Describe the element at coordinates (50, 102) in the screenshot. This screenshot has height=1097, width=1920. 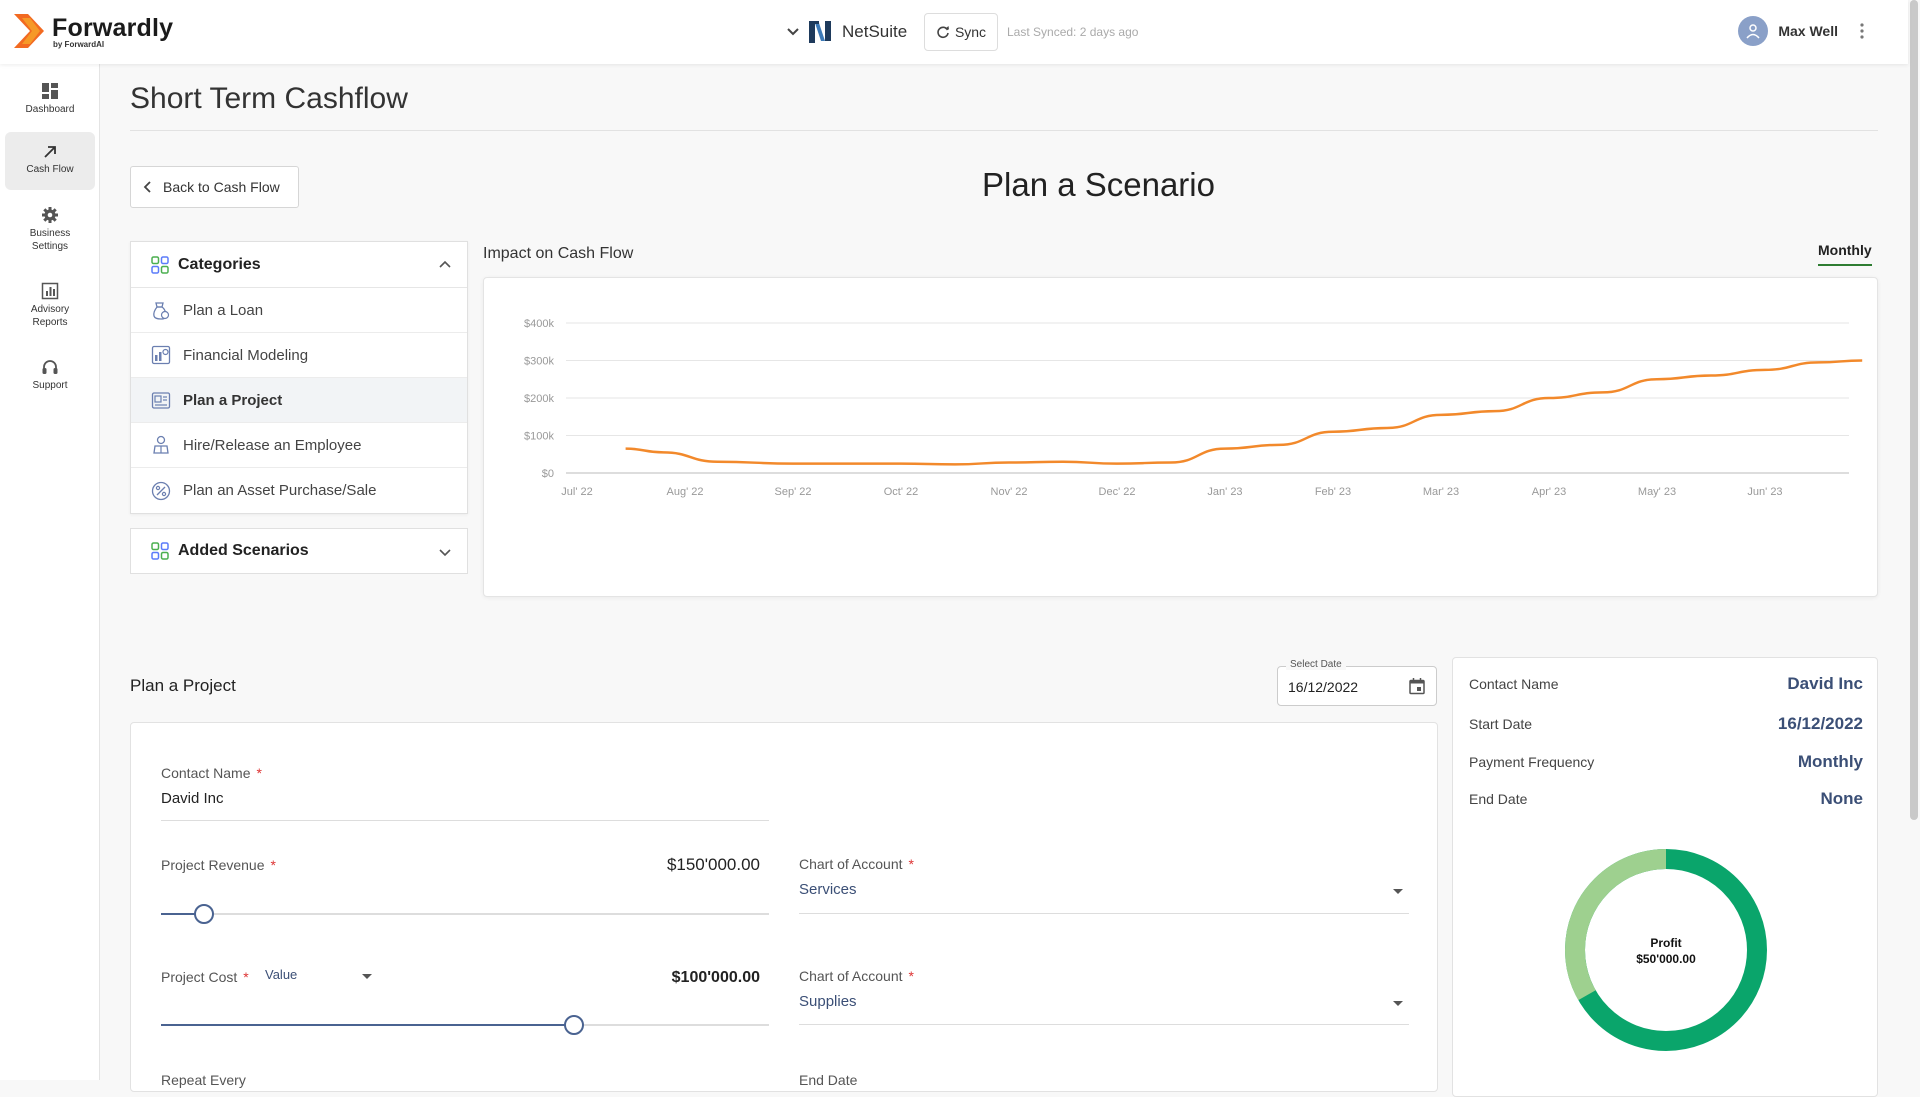
I see `sidebar-item-dashboard: Dashboard` at that location.